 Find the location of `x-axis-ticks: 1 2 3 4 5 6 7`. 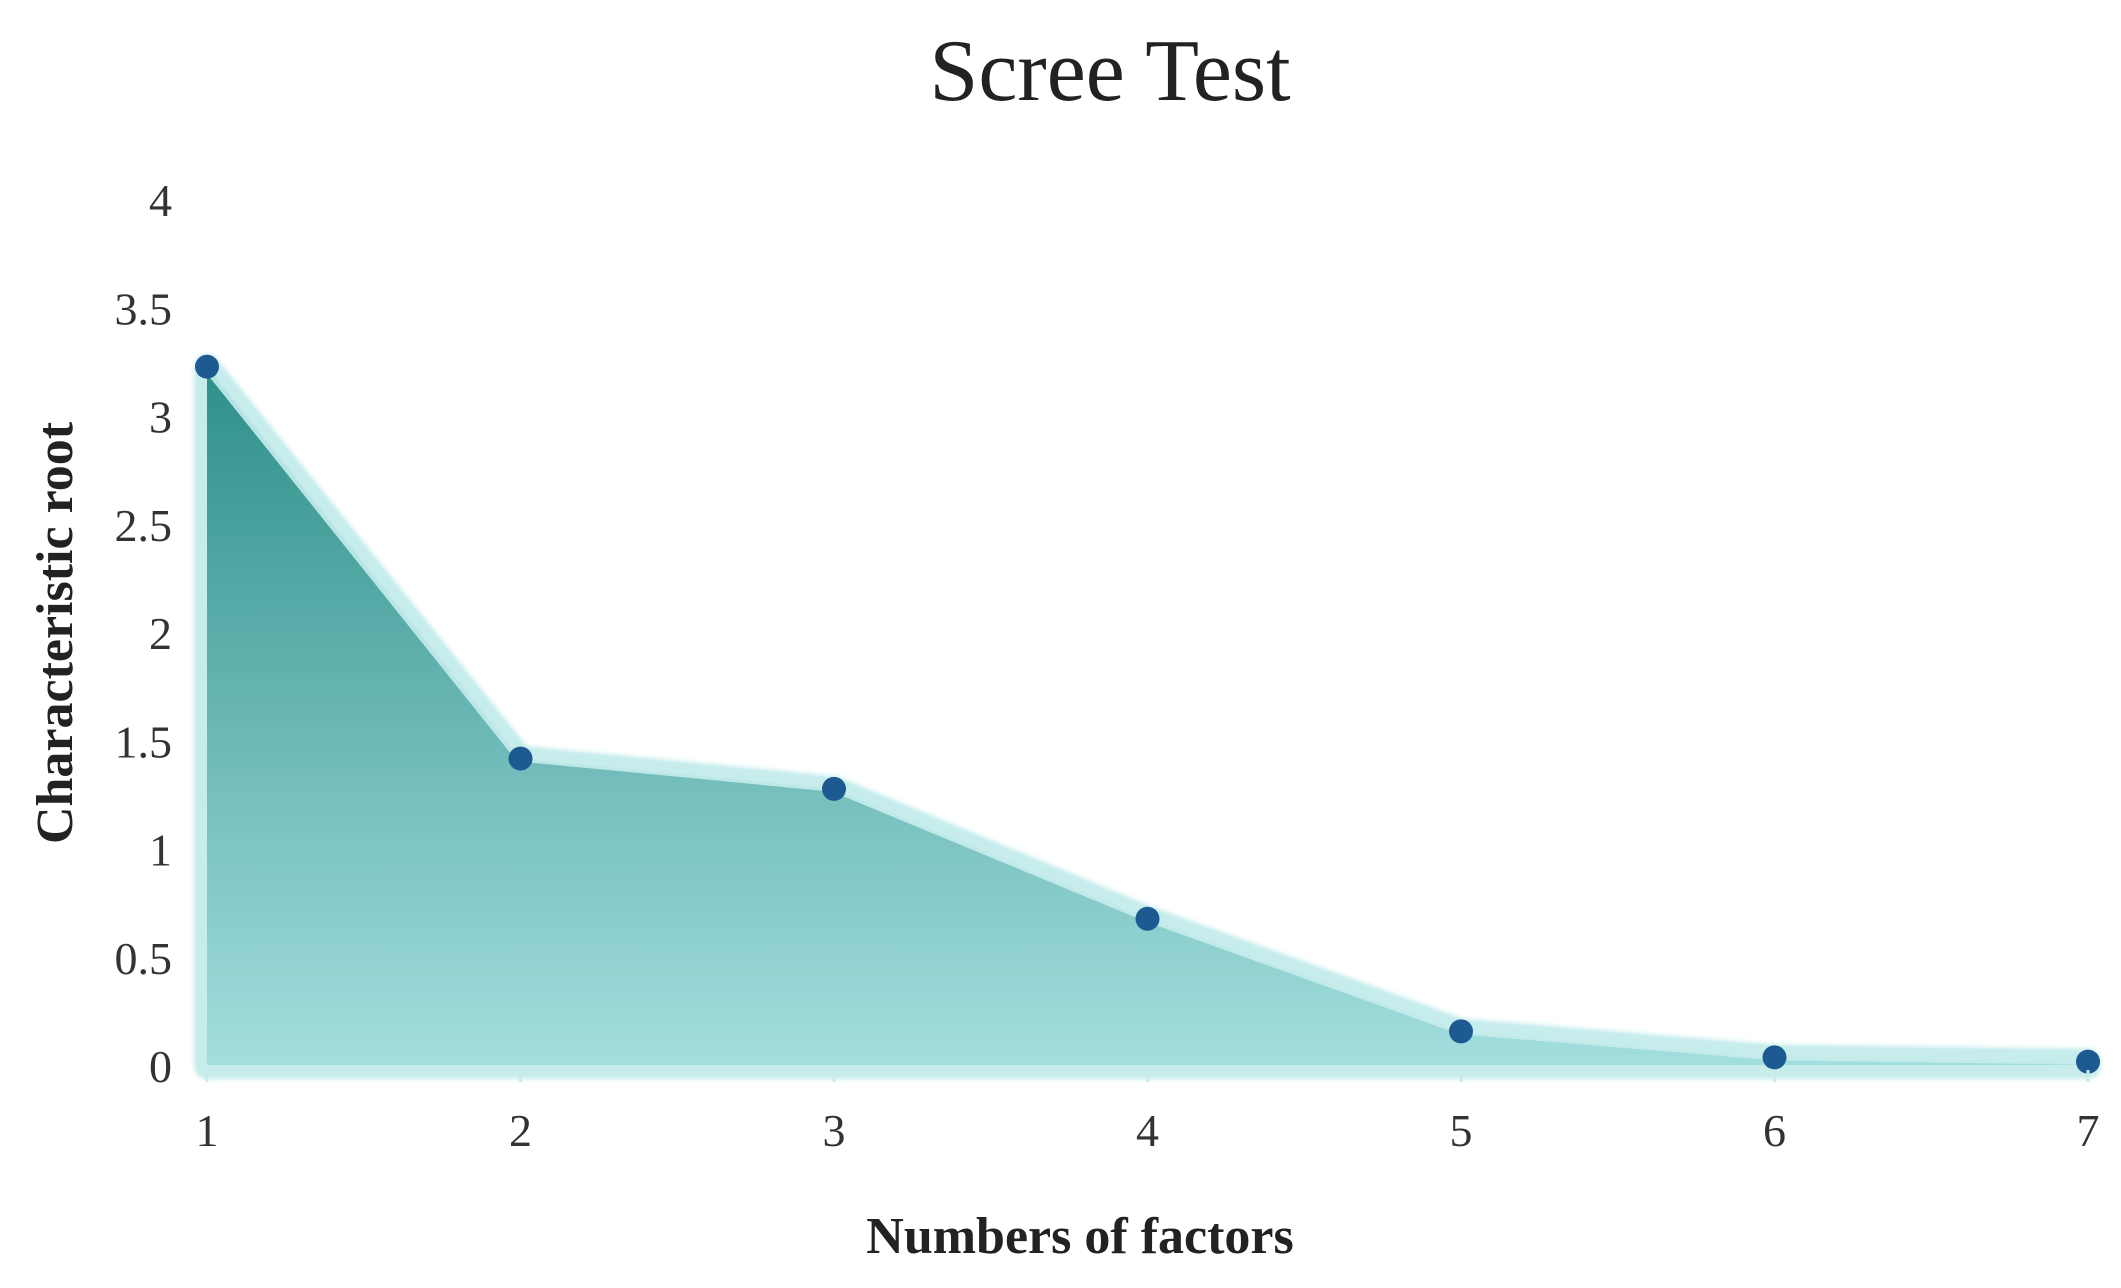

x-axis-ticks: 1 2 3 4 5 6 7 is located at coordinates (1148, 1113).